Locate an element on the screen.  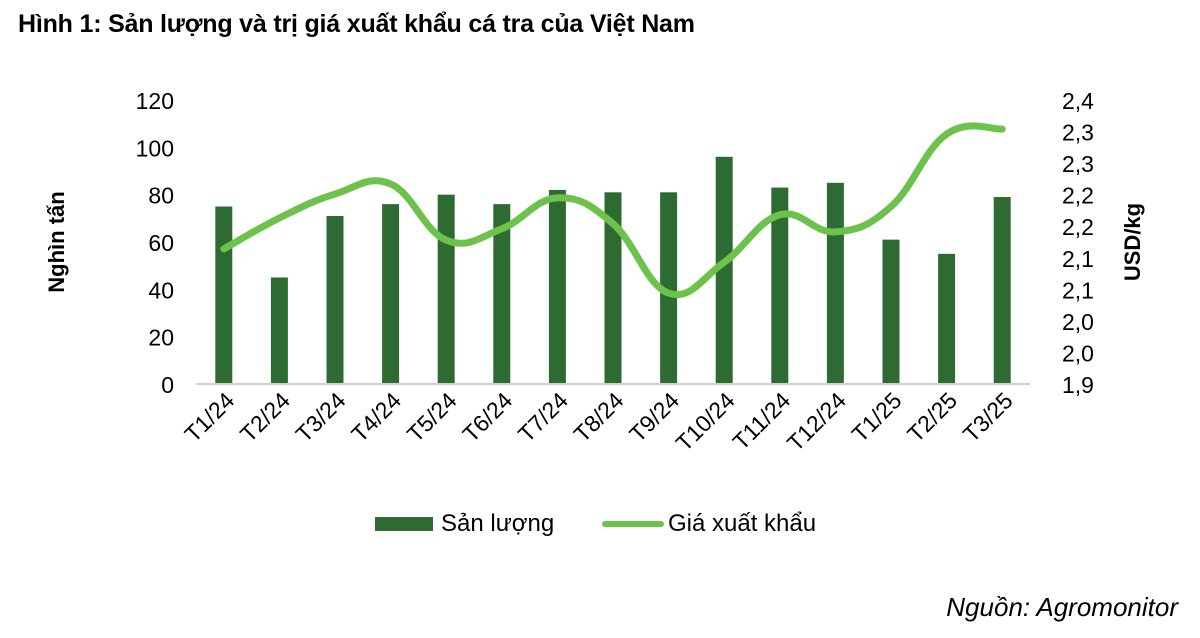
x-tick-label: T3/24 is located at coordinates (321, 417).